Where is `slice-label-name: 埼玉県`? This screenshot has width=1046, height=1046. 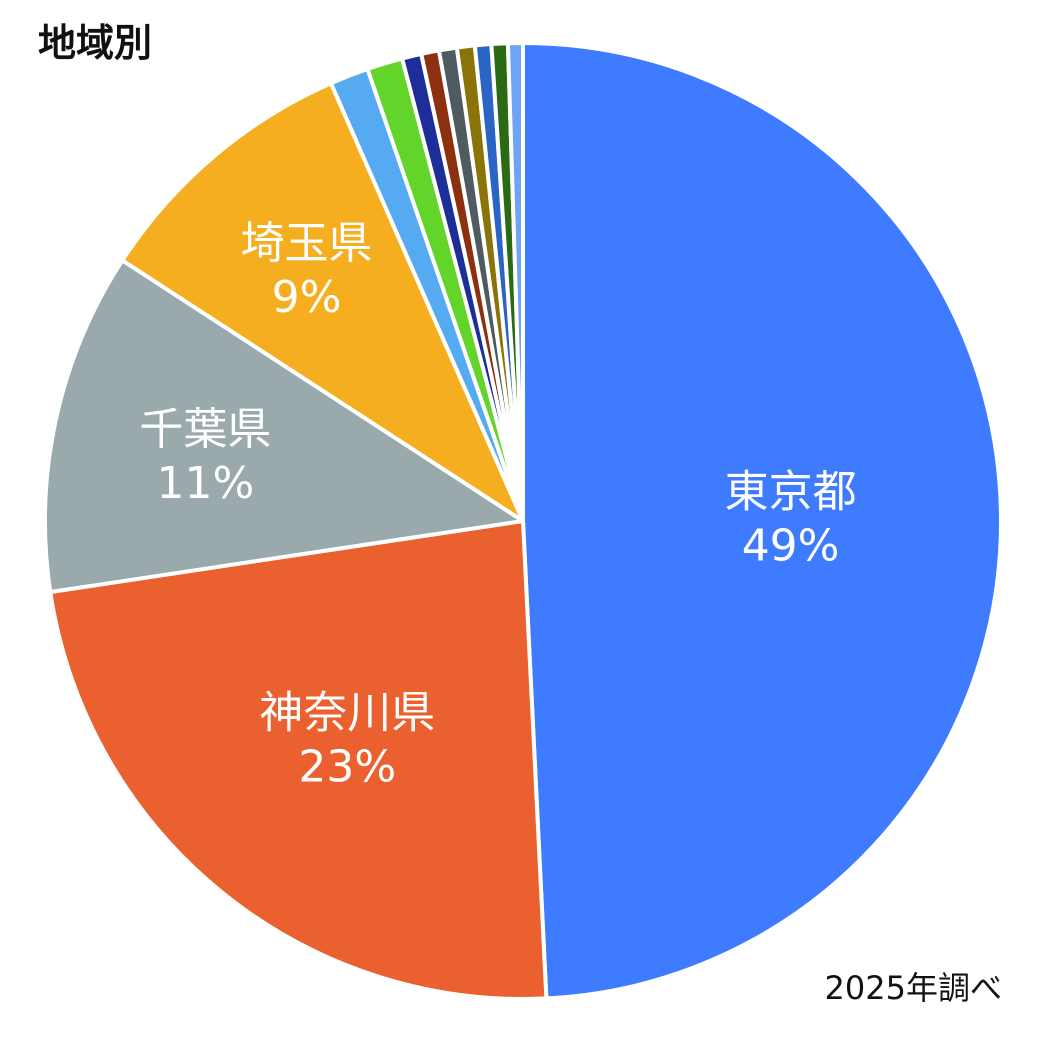 slice-label-name: 埼玉県 is located at coordinates (307, 243).